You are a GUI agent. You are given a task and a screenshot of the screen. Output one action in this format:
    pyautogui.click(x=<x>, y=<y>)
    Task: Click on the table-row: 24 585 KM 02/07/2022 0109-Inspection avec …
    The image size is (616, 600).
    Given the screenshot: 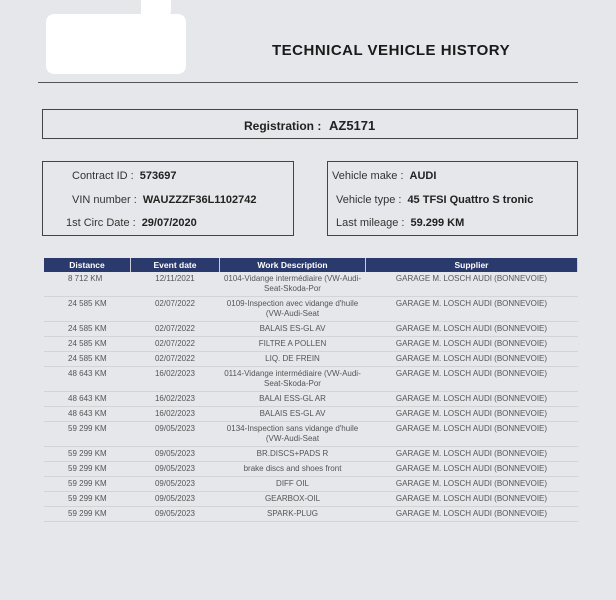 What is the action you would take?
    pyautogui.click(x=311, y=309)
    